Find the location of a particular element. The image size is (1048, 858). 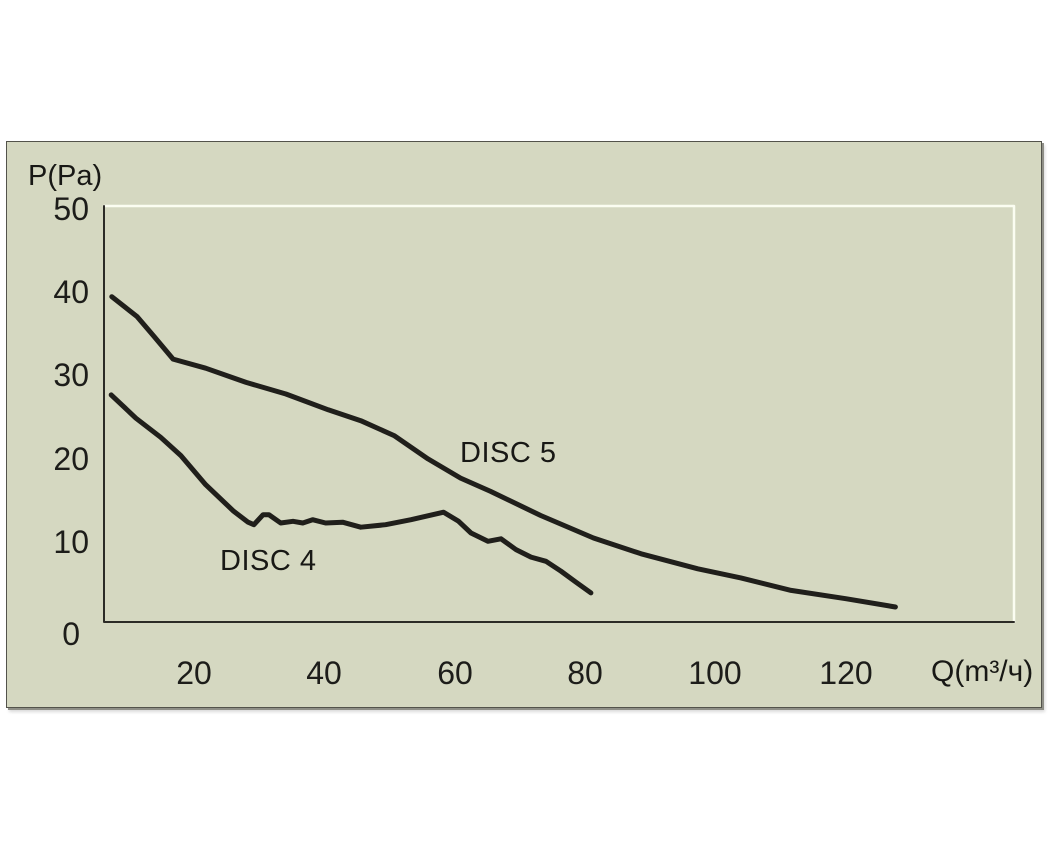

y-tick-label: 0 is located at coordinates (71, 634).